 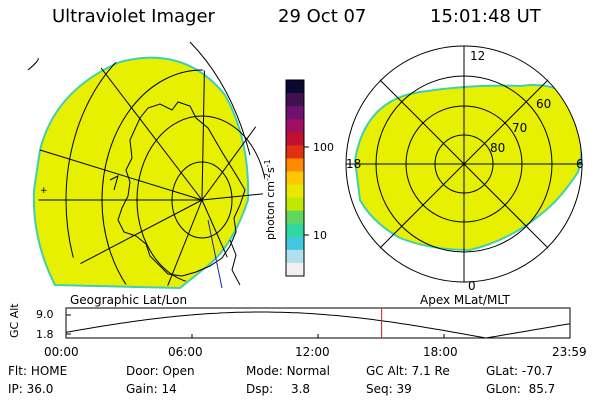 What do you see at coordinates (185, 352) in the screenshot?
I see `xtick-0600: 06:00` at bounding box center [185, 352].